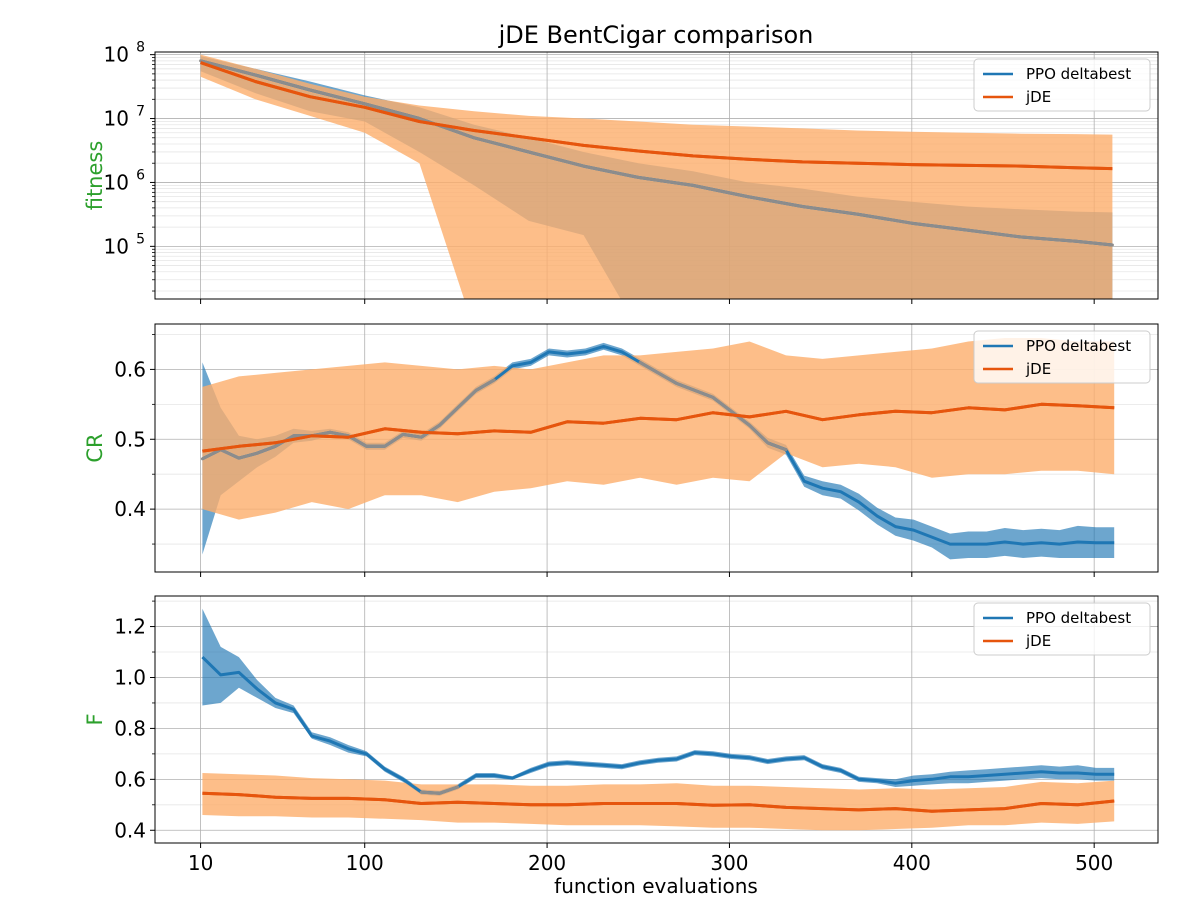  What do you see at coordinates (1094, 863) in the screenshot?
I see `x-tick-label: 500` at bounding box center [1094, 863].